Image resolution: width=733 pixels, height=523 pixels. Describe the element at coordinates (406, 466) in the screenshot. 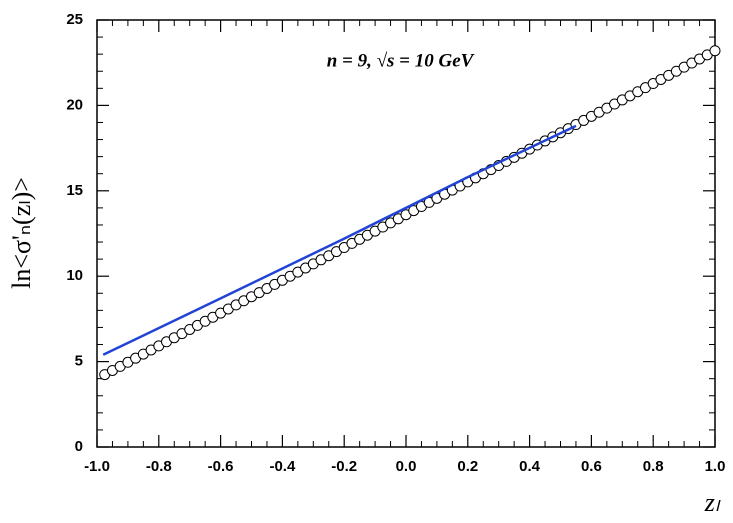

I see `x-tick-label: 0.0` at that location.